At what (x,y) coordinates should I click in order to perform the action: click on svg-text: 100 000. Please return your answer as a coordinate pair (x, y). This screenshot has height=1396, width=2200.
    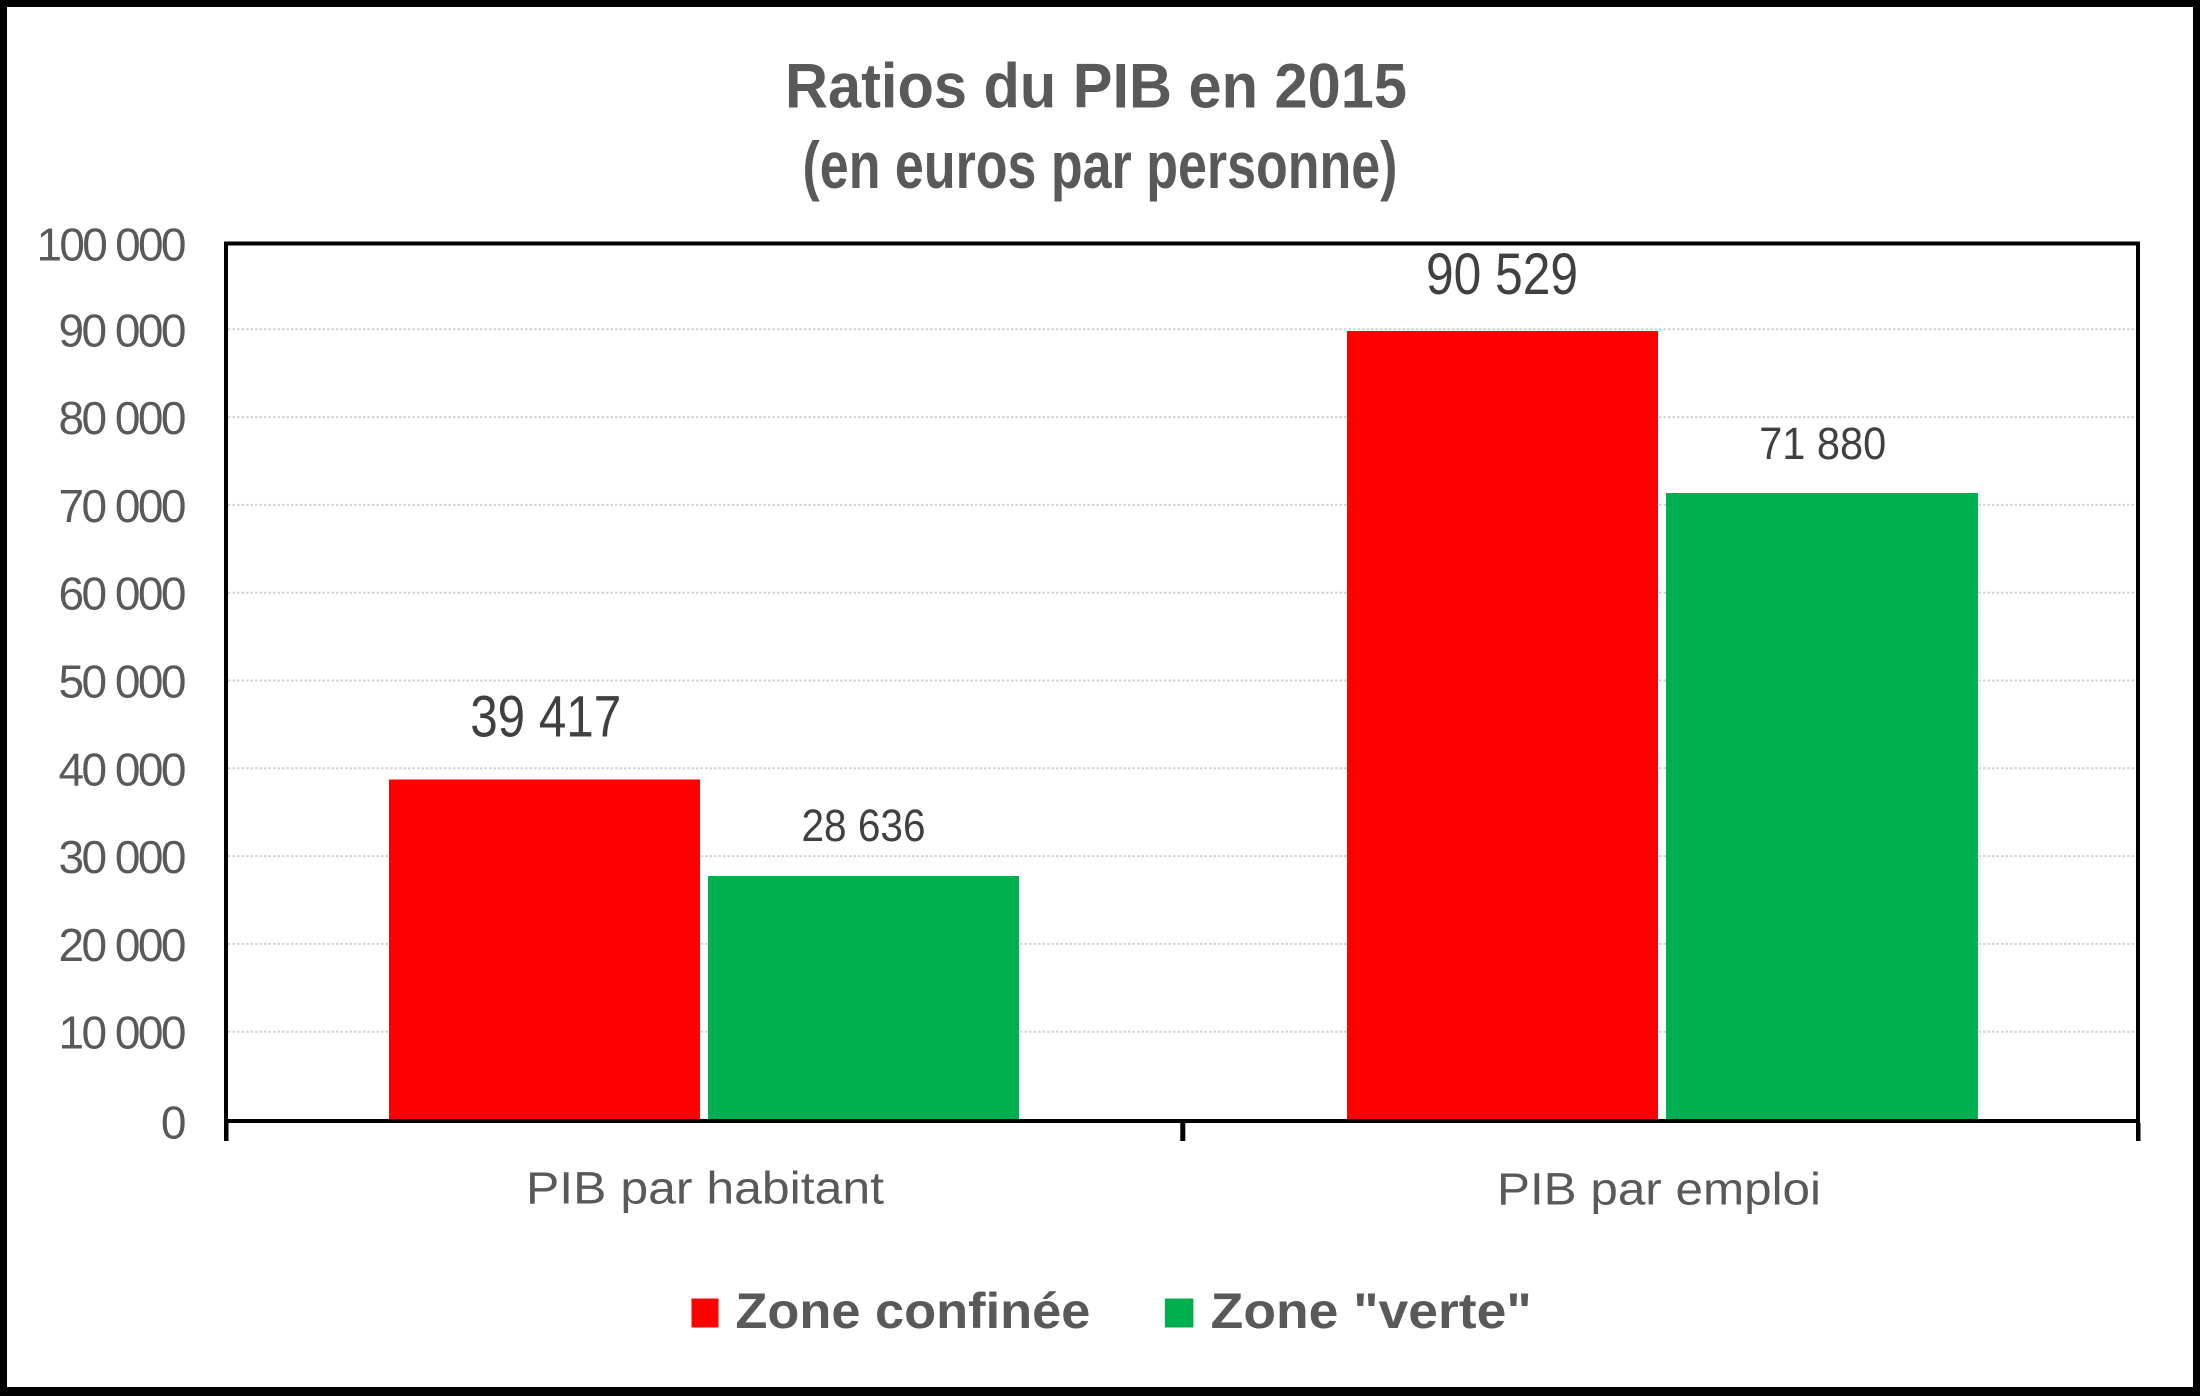
    Looking at the image, I should click on (112, 245).